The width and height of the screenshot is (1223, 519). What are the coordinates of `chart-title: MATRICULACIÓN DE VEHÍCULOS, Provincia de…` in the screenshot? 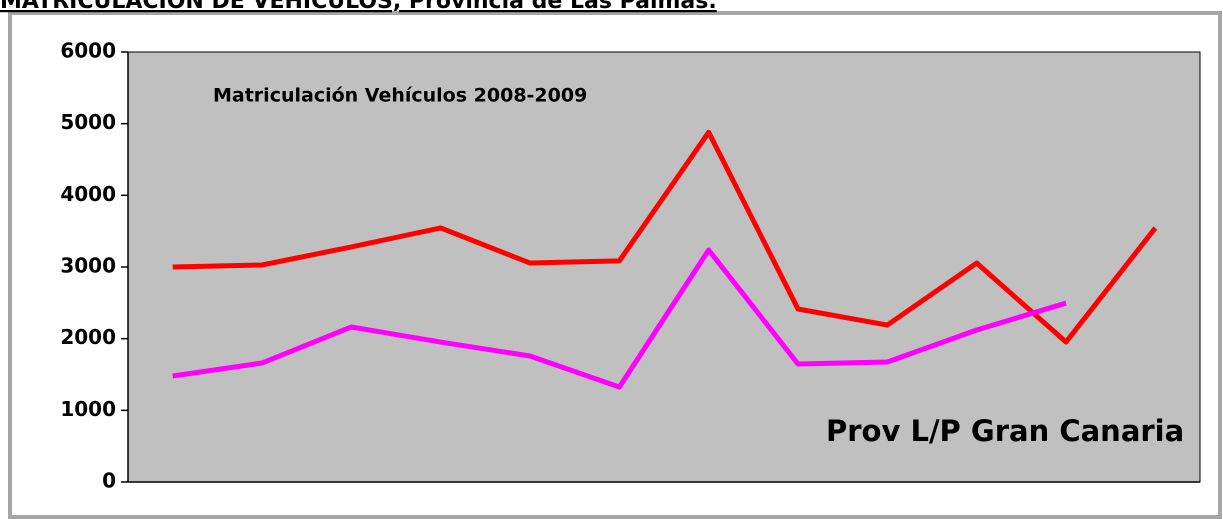 It's located at (358, 7).